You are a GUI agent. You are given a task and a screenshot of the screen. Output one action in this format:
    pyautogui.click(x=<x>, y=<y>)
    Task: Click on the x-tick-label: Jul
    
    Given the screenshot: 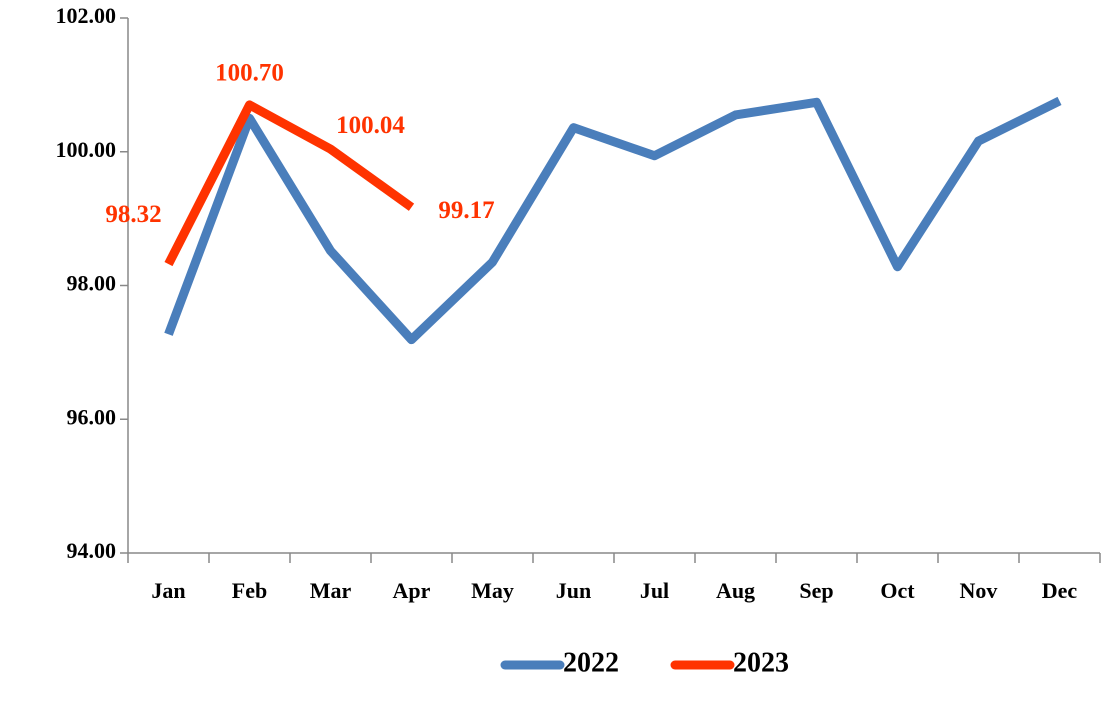 What is the action you would take?
    pyautogui.click(x=654, y=590)
    